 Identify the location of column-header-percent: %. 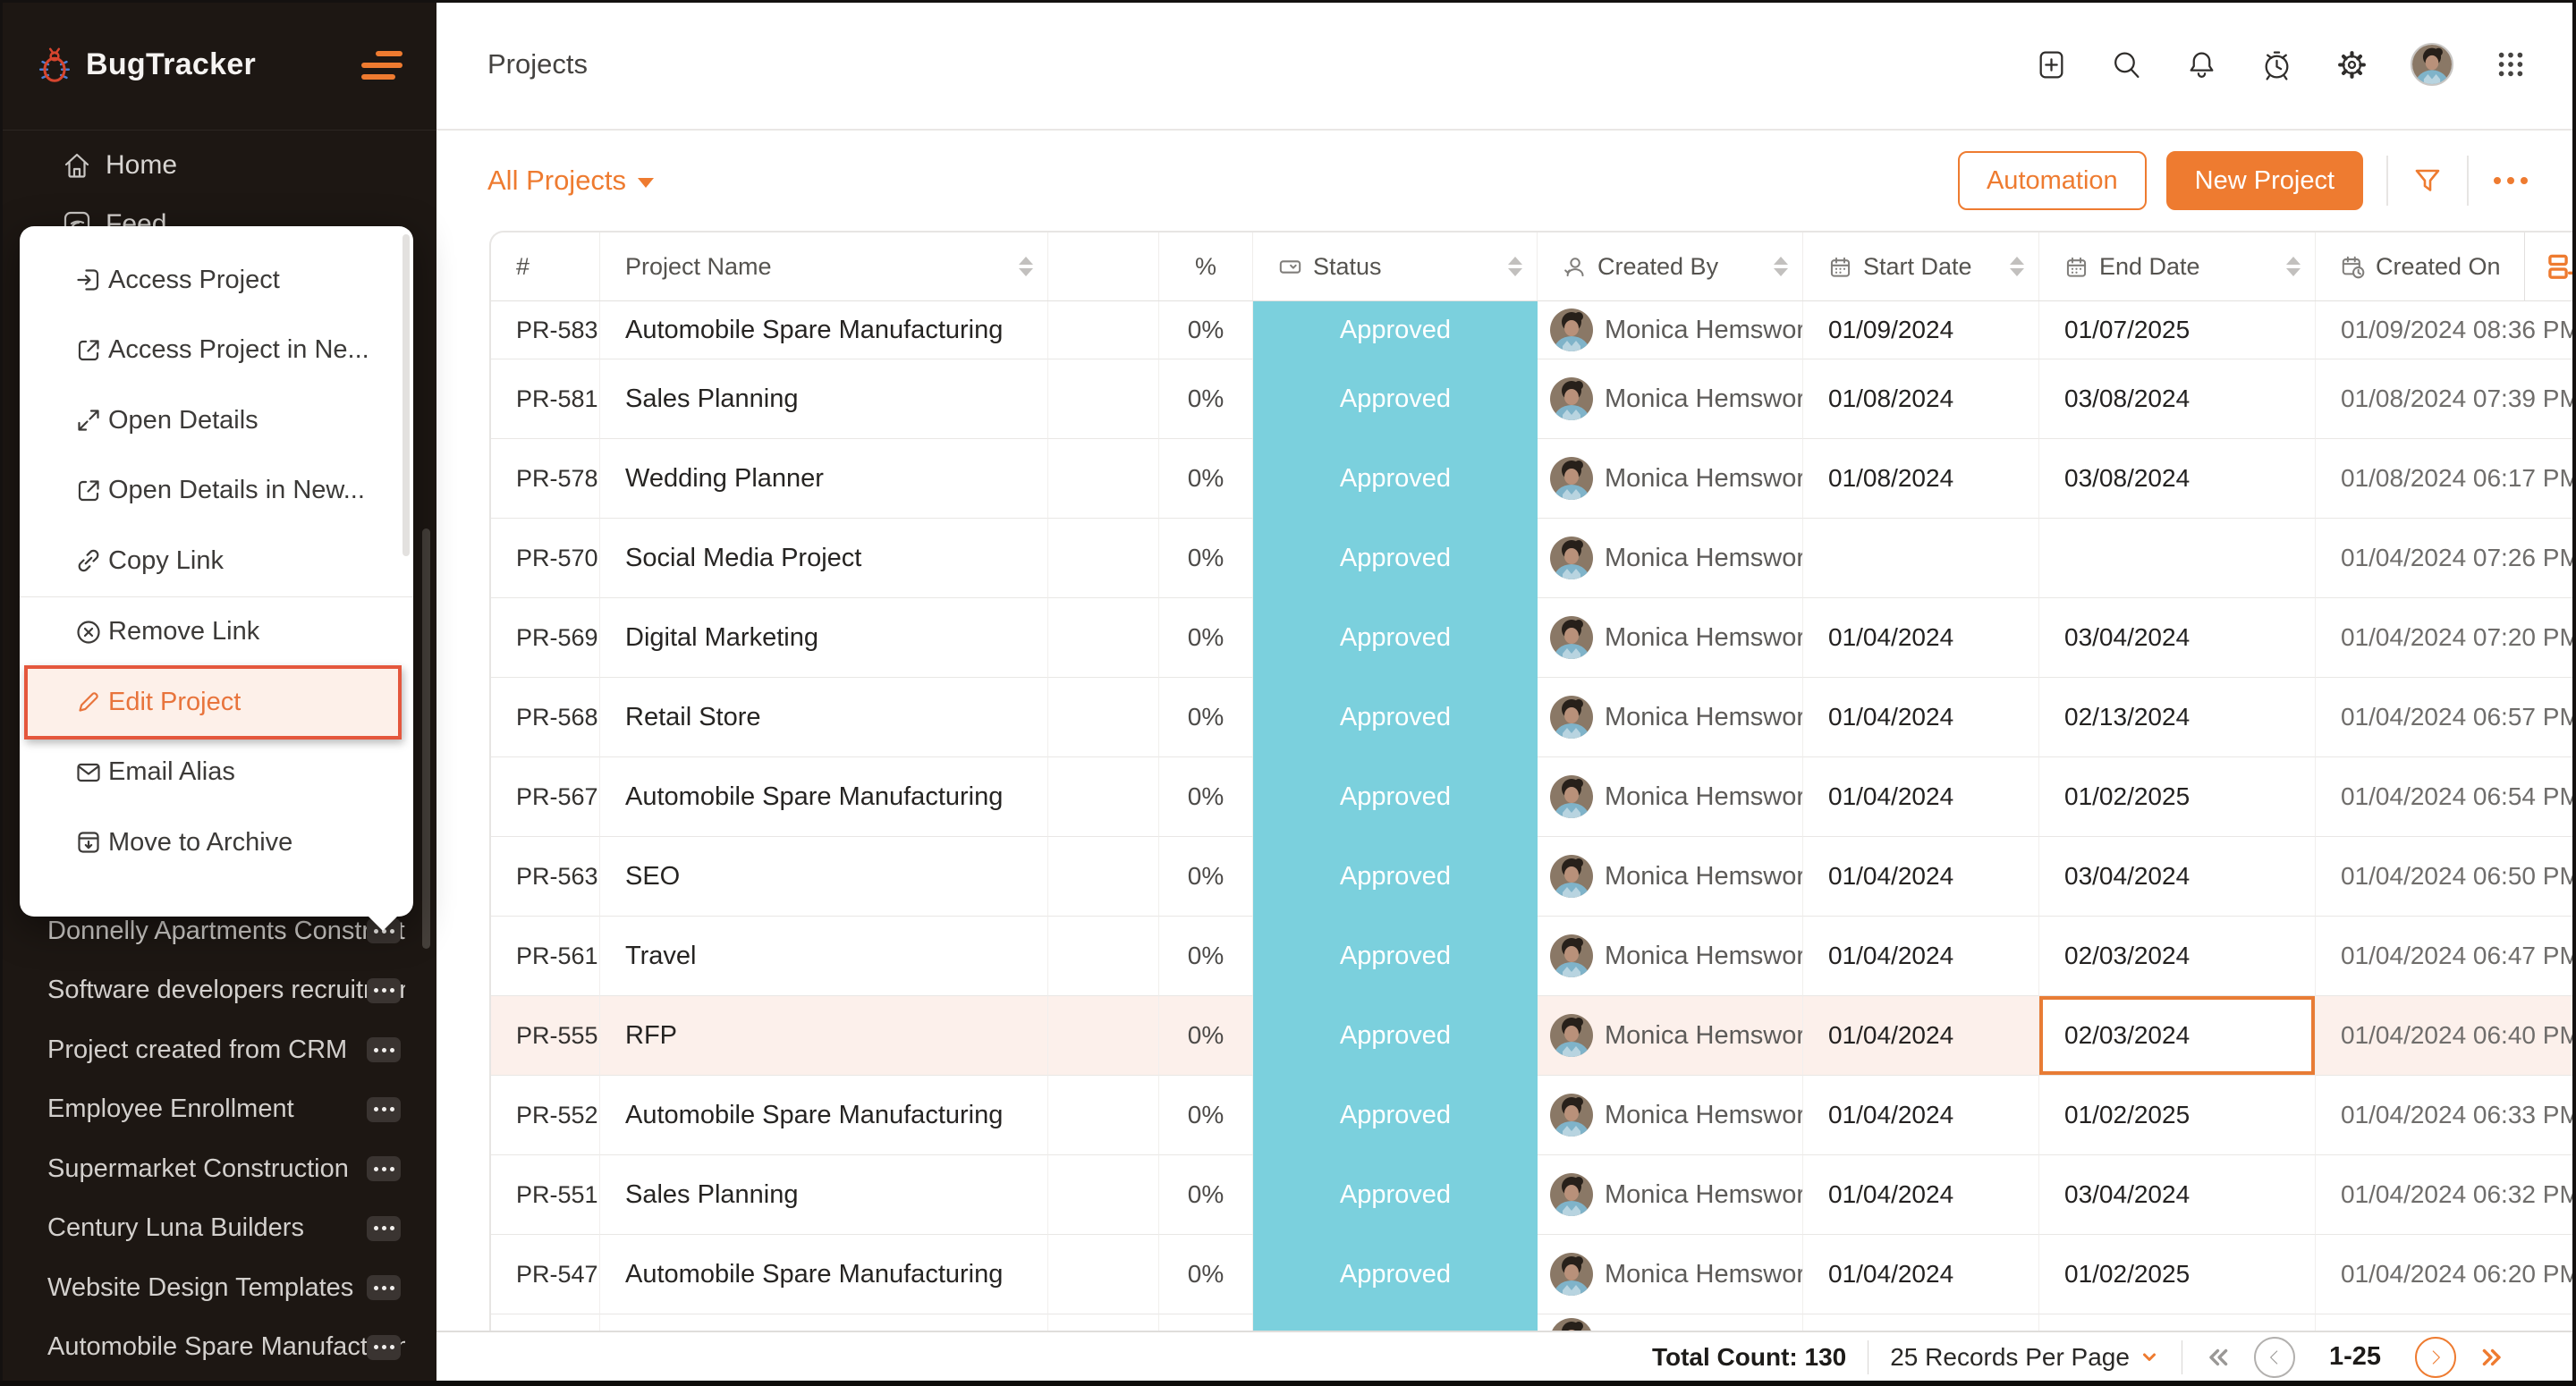
(1206, 266).